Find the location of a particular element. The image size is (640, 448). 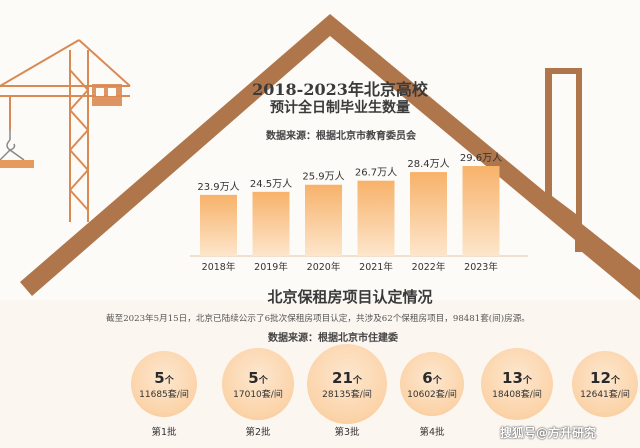

bubble-category-label-2: 第2批 is located at coordinates (258, 432).